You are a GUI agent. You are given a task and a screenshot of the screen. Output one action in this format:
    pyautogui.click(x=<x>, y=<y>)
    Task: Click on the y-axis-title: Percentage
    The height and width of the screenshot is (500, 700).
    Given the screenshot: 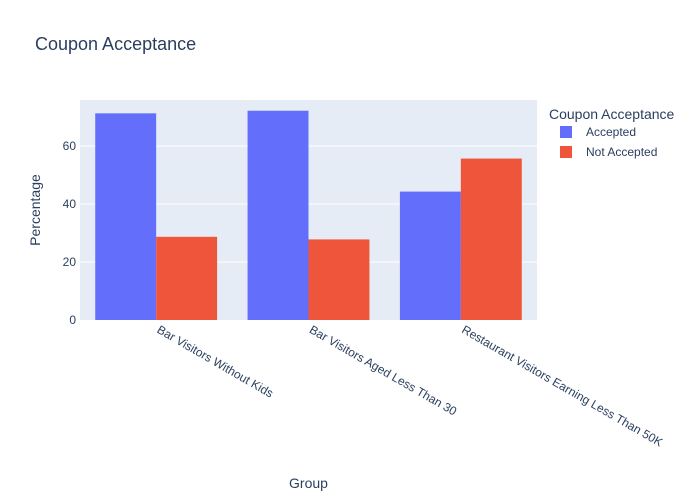 What is the action you would take?
    pyautogui.click(x=35, y=210)
    